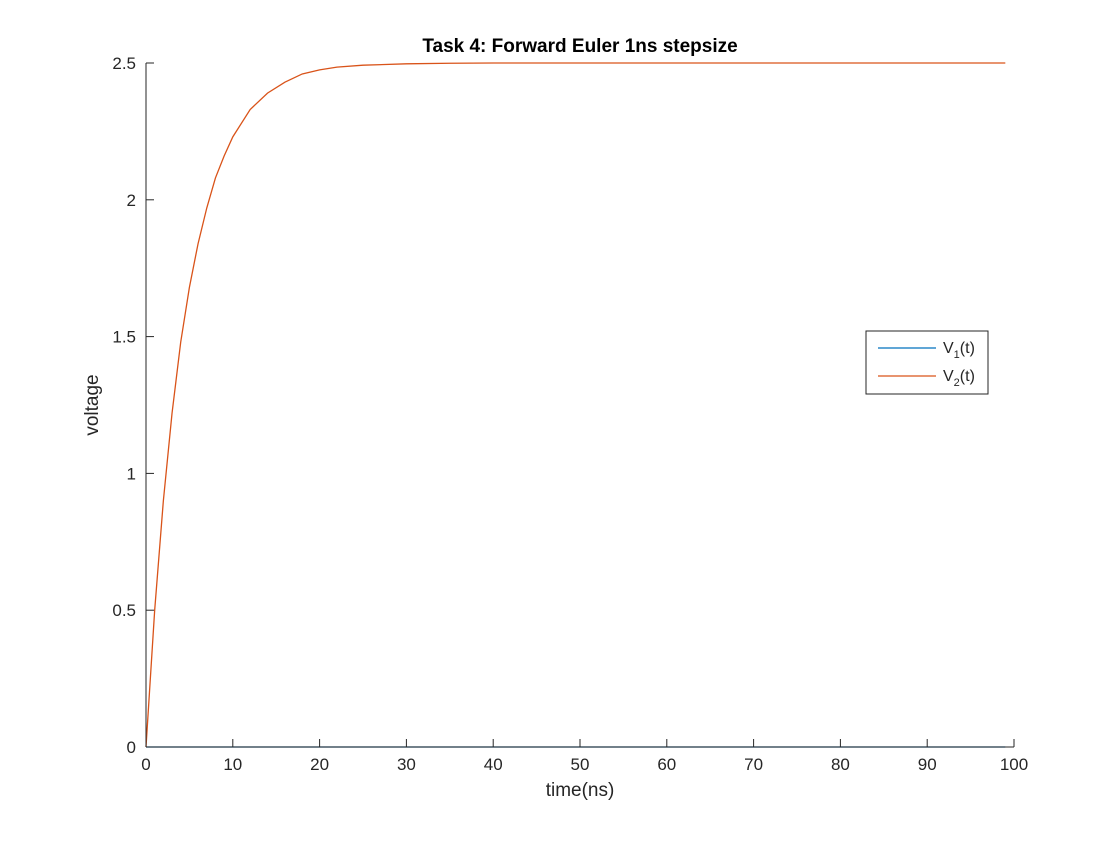 The height and width of the screenshot is (845, 1120). I want to click on x-tick-label: 100, so click(1014, 764).